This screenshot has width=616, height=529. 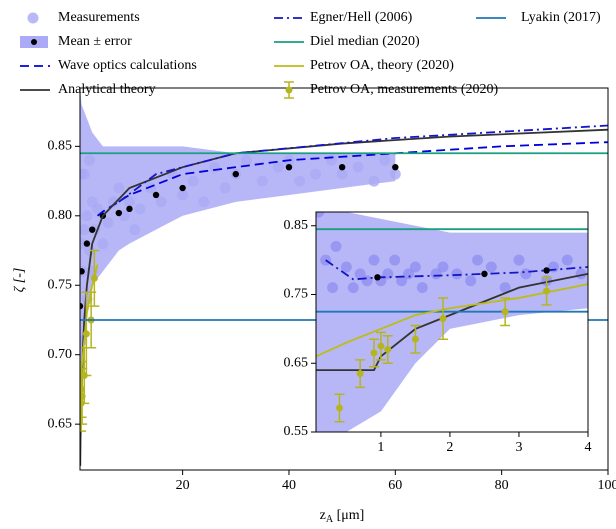 I want to click on legend-label: Egner/Hell (2006), so click(x=361, y=17).